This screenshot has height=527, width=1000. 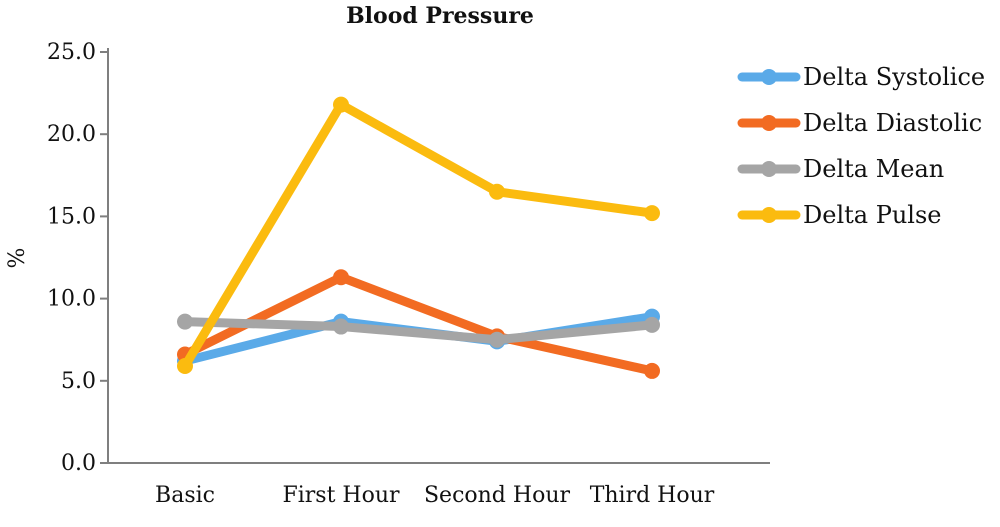 I want to click on y-tick-label: 10.0, so click(x=71, y=299).